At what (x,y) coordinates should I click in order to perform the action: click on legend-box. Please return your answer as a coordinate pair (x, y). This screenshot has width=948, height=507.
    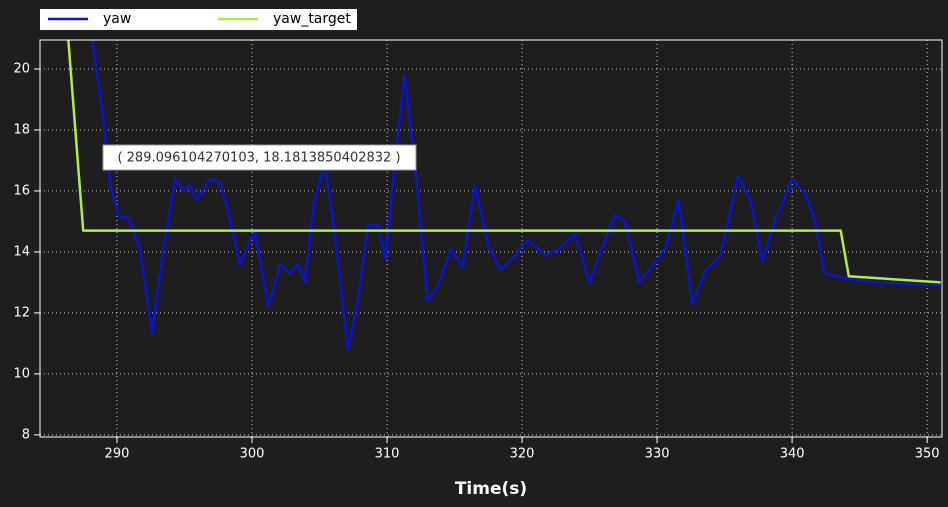
    Looking at the image, I should click on (198, 19).